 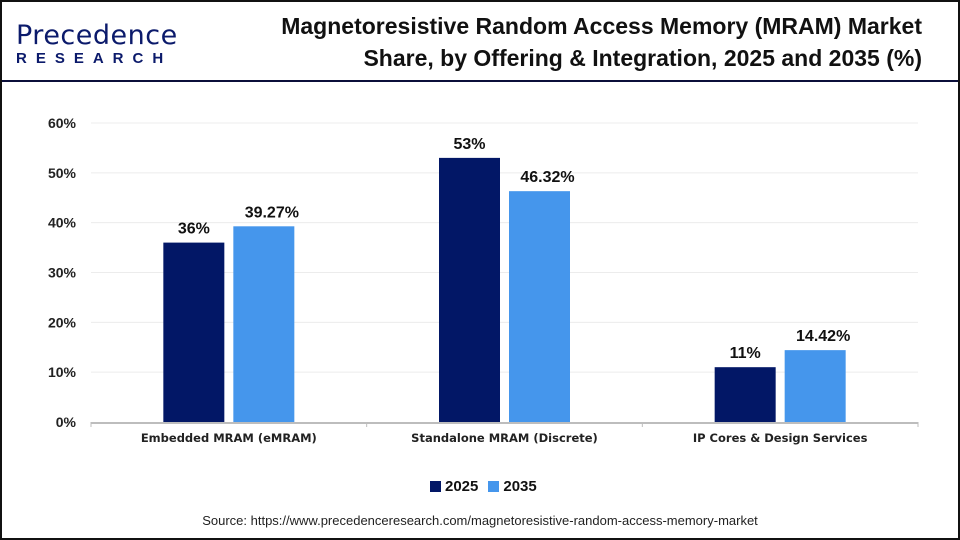 I want to click on legend-item-2025: 2025, so click(x=454, y=486).